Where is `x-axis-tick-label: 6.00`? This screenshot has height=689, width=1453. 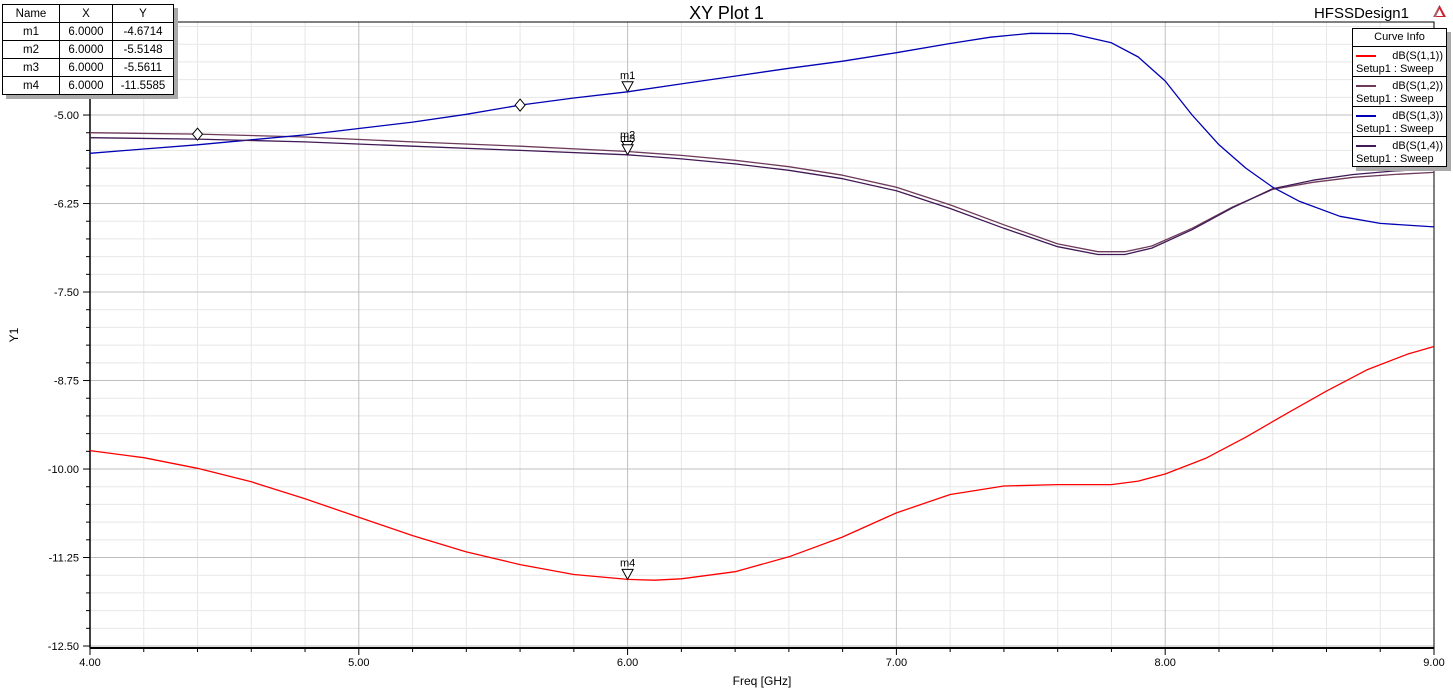
x-axis-tick-label: 6.00 is located at coordinates (627, 663).